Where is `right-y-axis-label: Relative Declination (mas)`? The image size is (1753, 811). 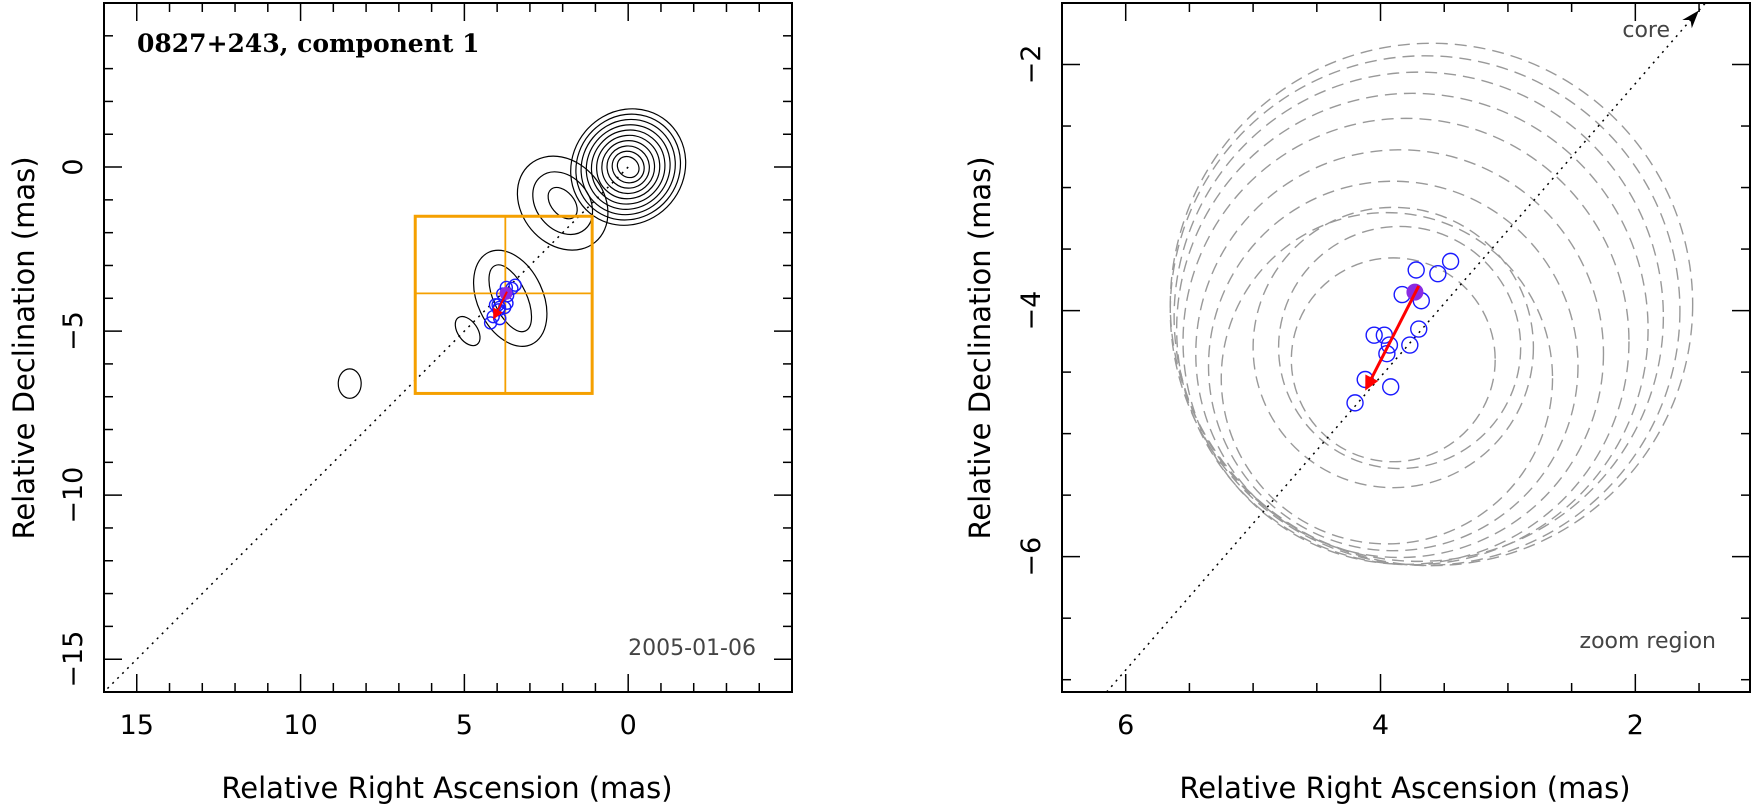 right-y-axis-label: Relative Declination (mas) is located at coordinates (980, 347).